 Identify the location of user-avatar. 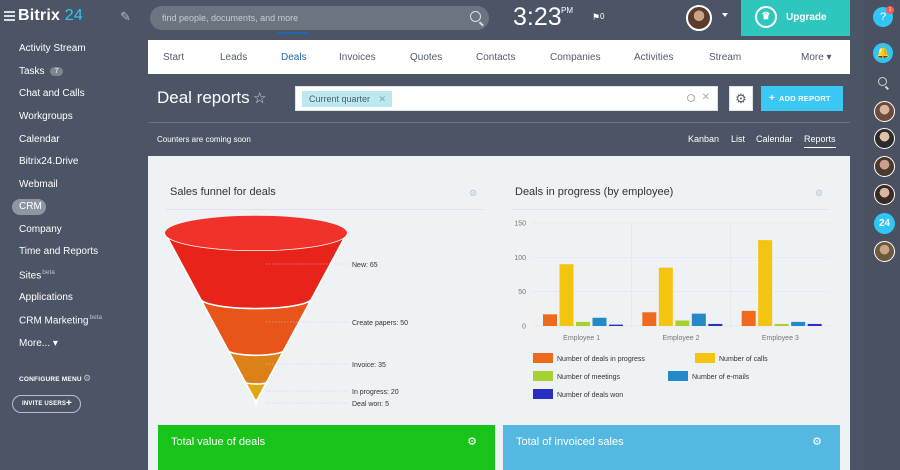
(699, 18).